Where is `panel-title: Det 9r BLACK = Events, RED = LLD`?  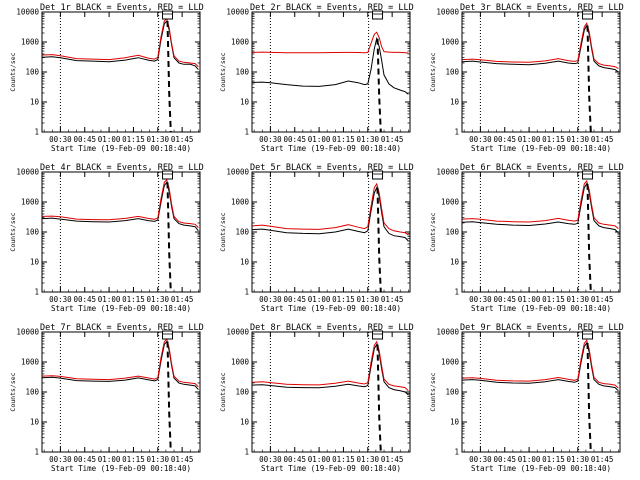
panel-title: Det 9r BLACK = Events, RED = LLD is located at coordinates (542, 328).